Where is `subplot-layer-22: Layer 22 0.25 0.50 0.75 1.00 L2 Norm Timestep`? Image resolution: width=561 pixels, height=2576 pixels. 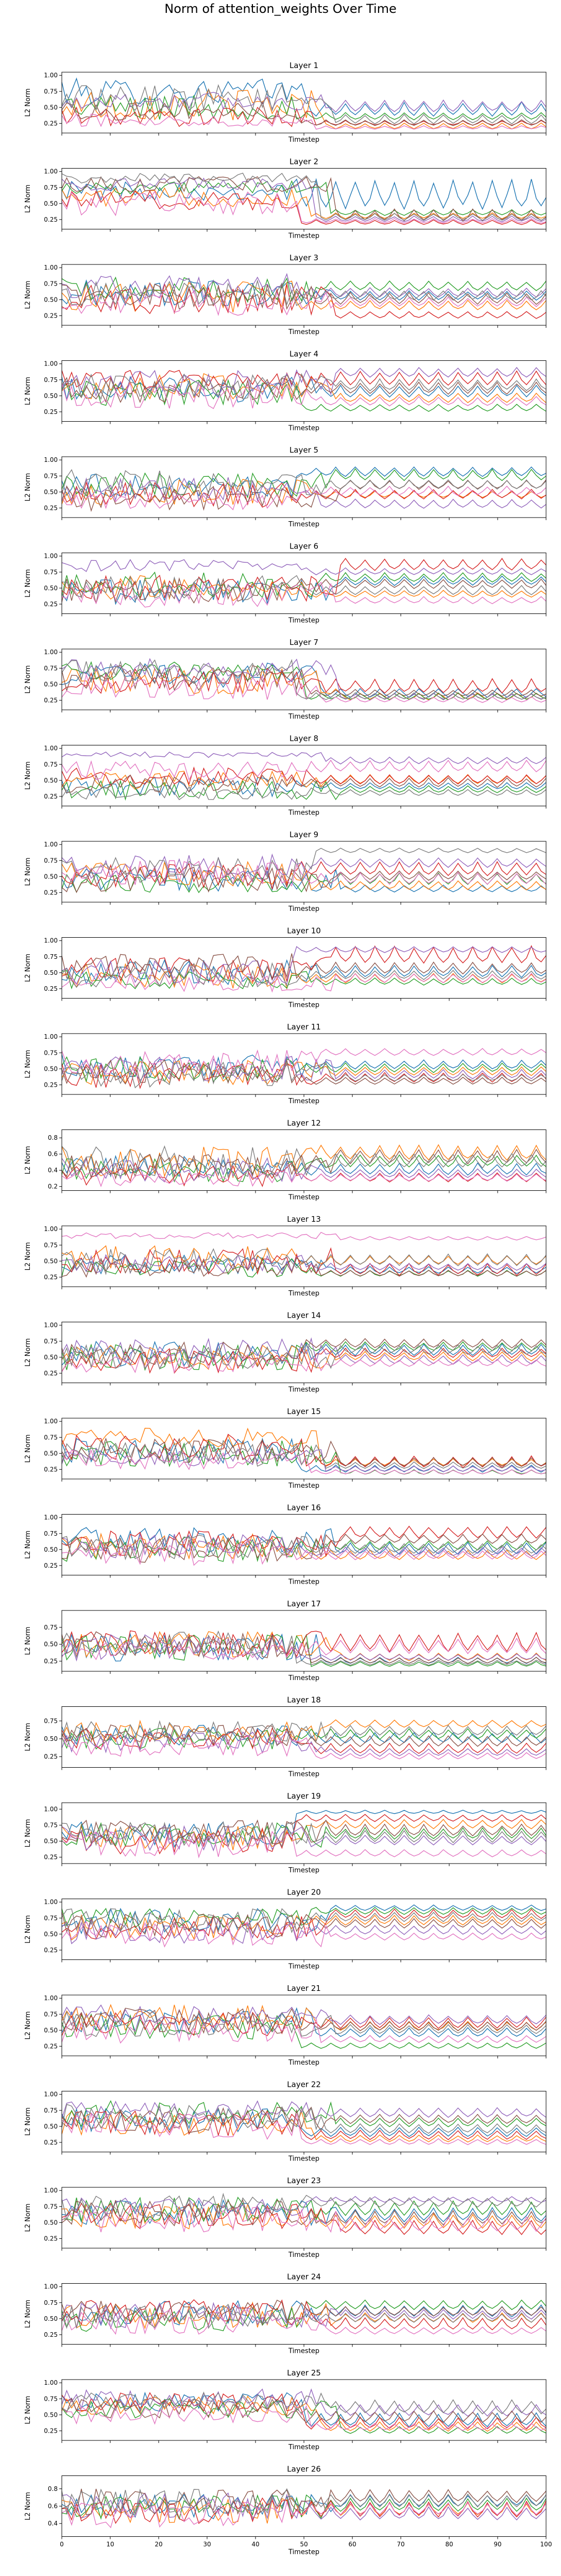
subplot-layer-22: Layer 22 0.25 0.50 0.75 1.00 L2 Norm Timestep is located at coordinates (285, 2121).